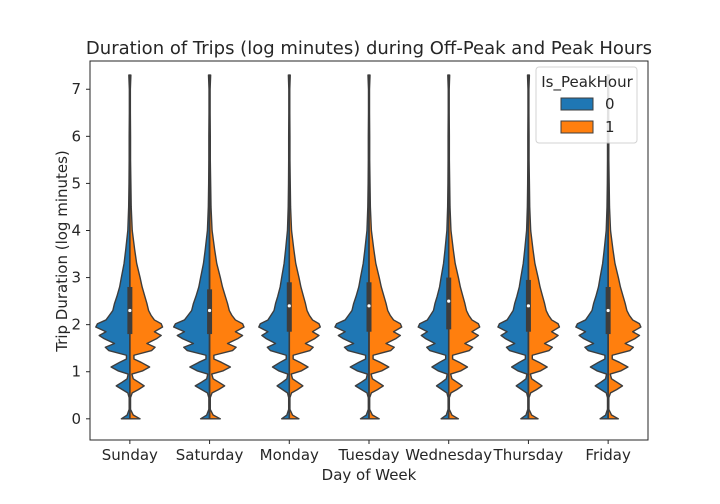 This screenshot has height=504, width=720. I want to click on iqr-box, so click(449, 303).